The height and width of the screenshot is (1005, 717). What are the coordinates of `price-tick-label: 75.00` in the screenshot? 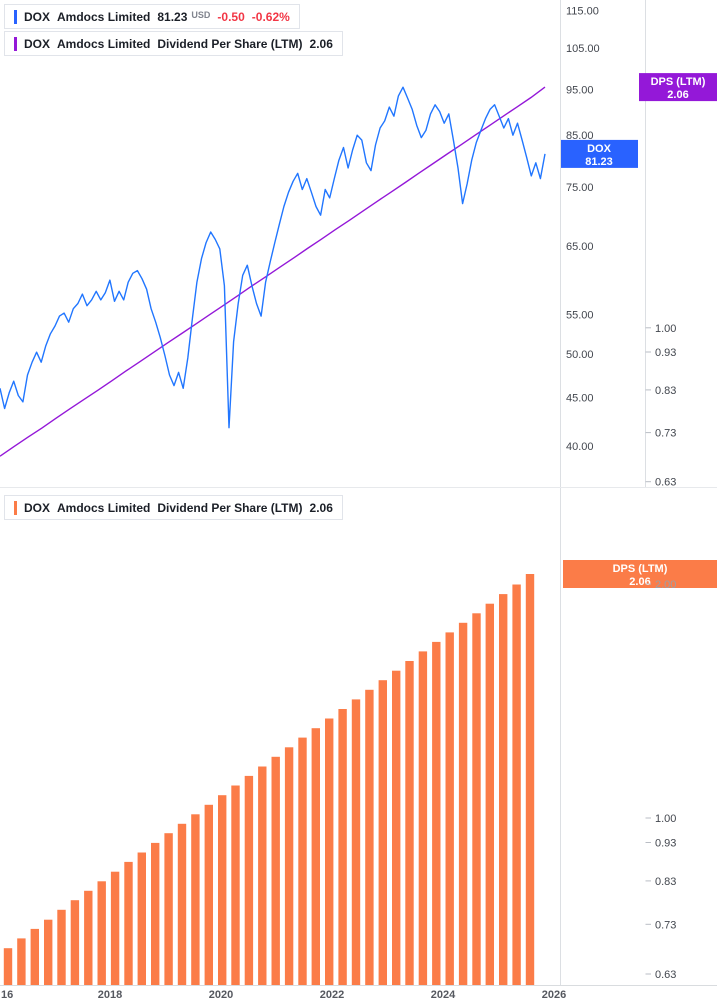 It's located at (580, 188).